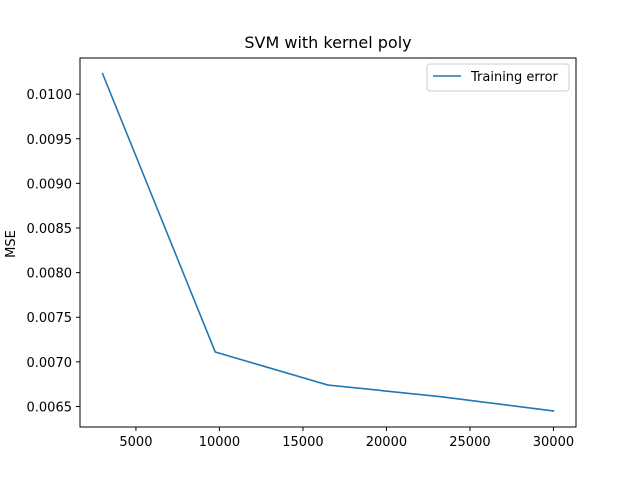  Describe the element at coordinates (50, 407) in the screenshot. I see `y-tick-label: 0.0065` at that location.